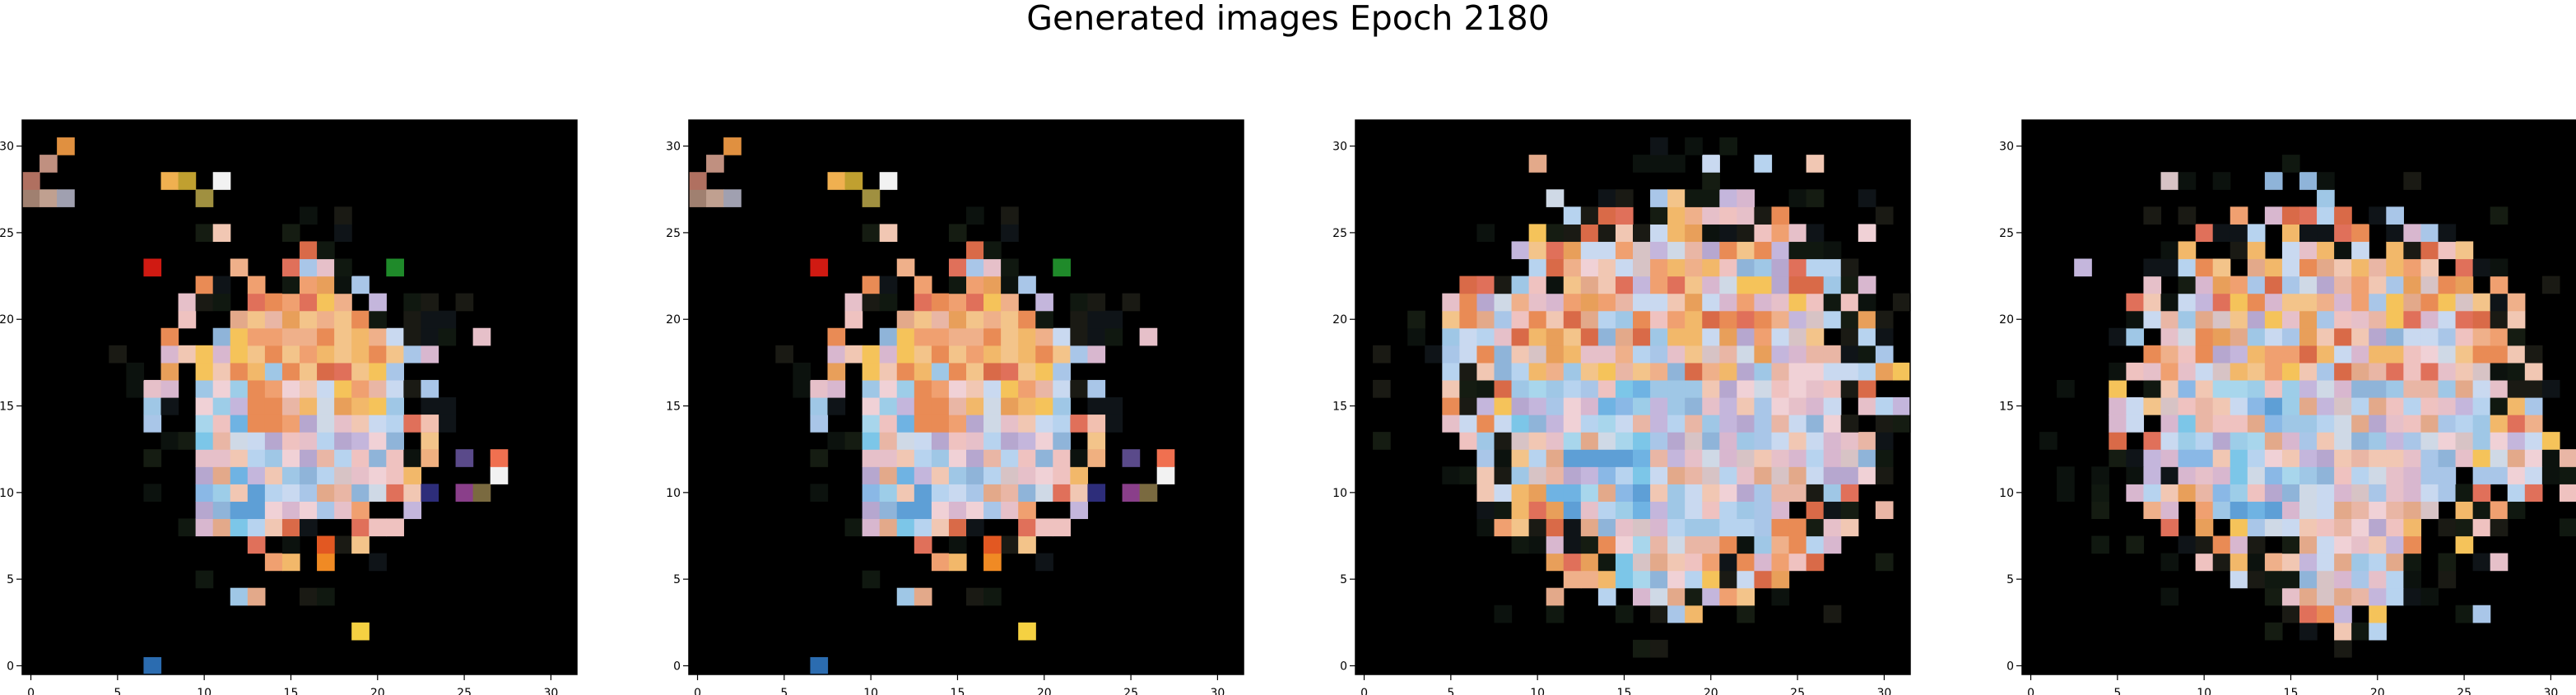 The width and height of the screenshot is (2576, 695). Describe the element at coordinates (10, 666) in the screenshot. I see `y-tick-label: 0` at that location.